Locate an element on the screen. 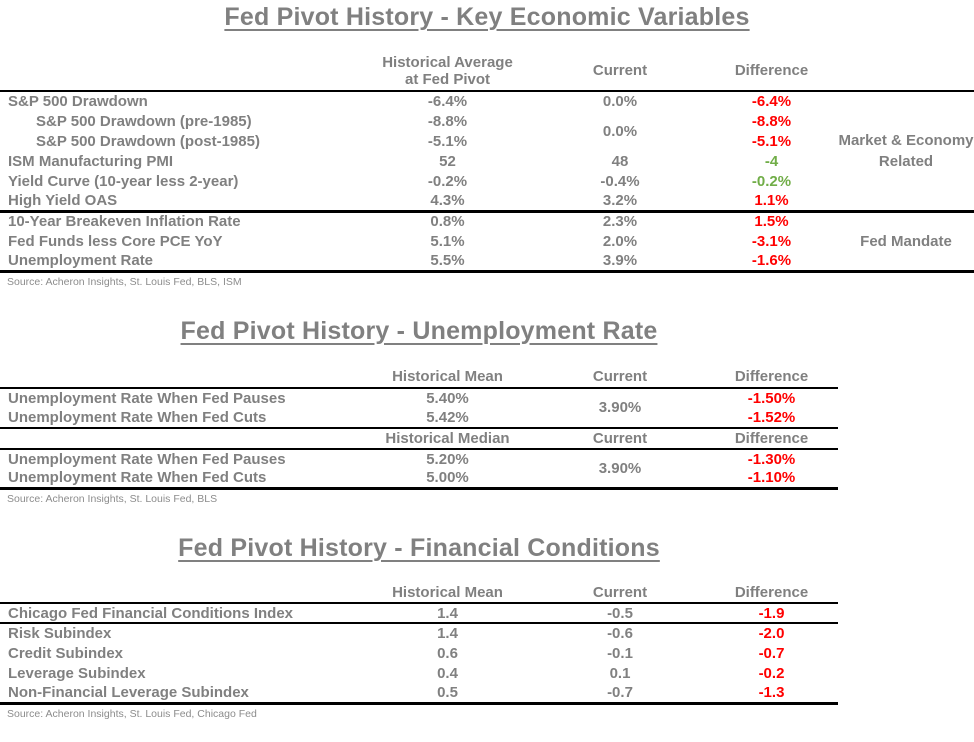 Image resolution: width=974 pixels, height=742 pixels. cell-difference: -1.3 is located at coordinates (771, 694).